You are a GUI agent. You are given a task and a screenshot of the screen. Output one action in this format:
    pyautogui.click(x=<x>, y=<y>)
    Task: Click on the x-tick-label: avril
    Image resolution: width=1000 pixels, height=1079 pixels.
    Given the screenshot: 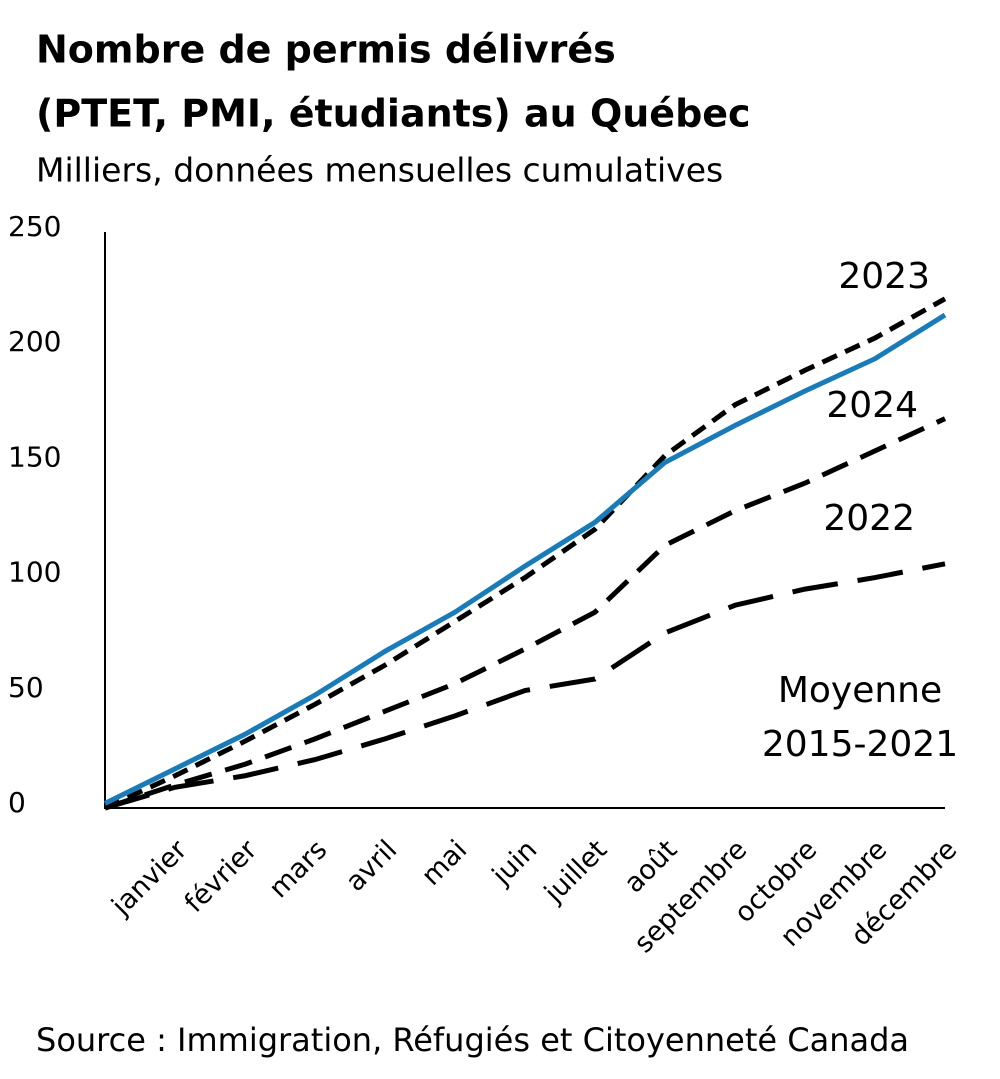 What is the action you would take?
    pyautogui.click(x=371, y=865)
    